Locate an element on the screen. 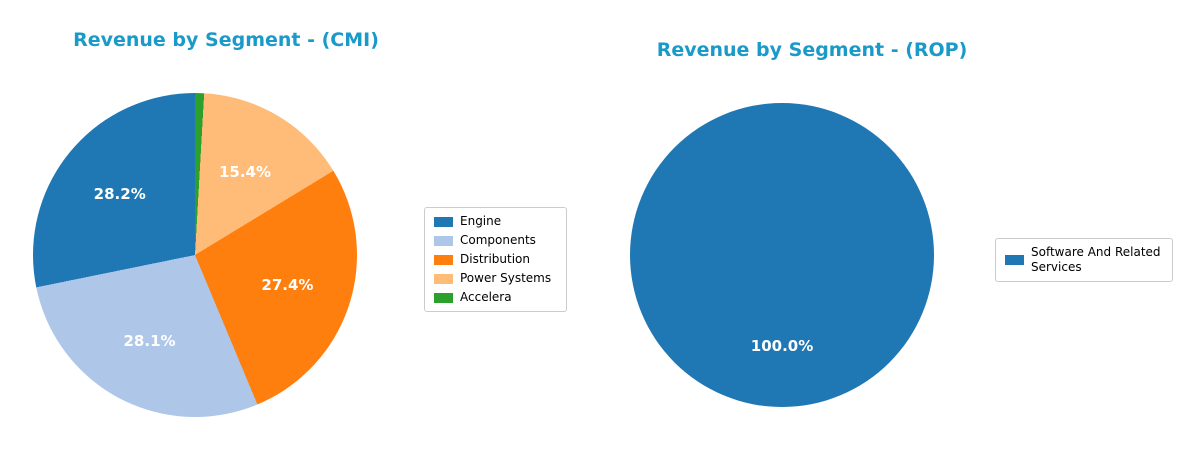  legend-item-engine: Engine is located at coordinates (495, 221).